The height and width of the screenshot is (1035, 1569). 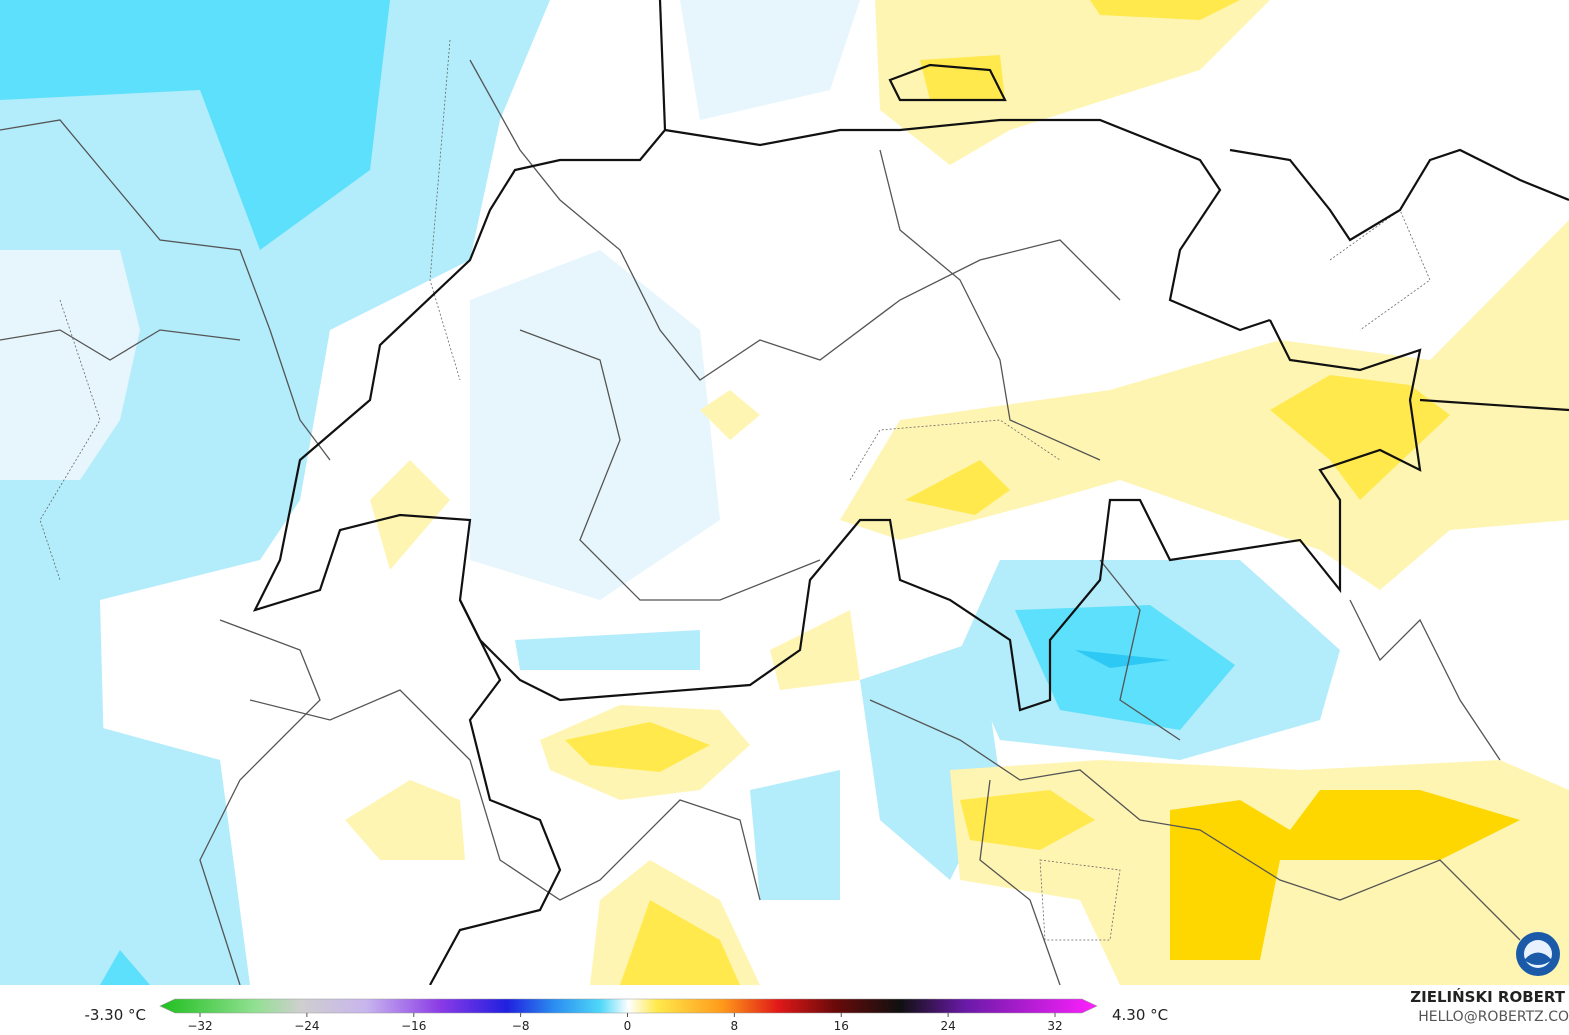 What do you see at coordinates (628, 1006) in the screenshot?
I see `colorbar` at bounding box center [628, 1006].